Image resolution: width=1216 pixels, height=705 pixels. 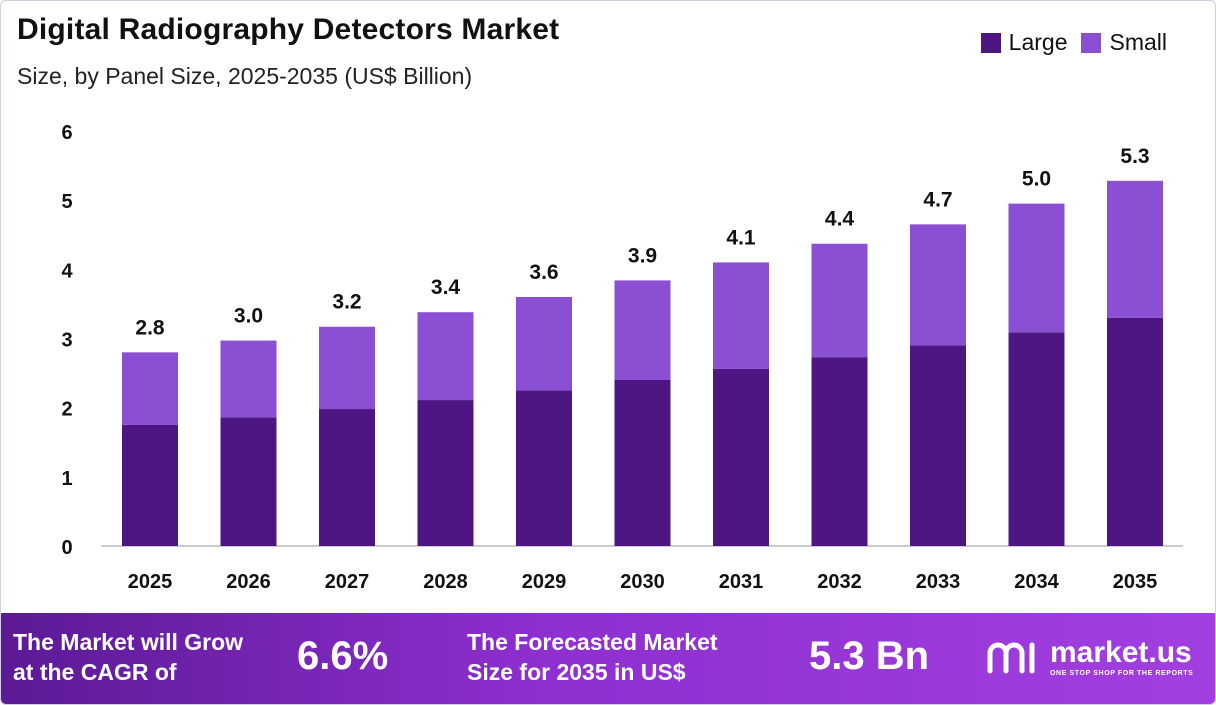 What do you see at coordinates (347, 368) in the screenshot?
I see `bar-small-2027` at bounding box center [347, 368].